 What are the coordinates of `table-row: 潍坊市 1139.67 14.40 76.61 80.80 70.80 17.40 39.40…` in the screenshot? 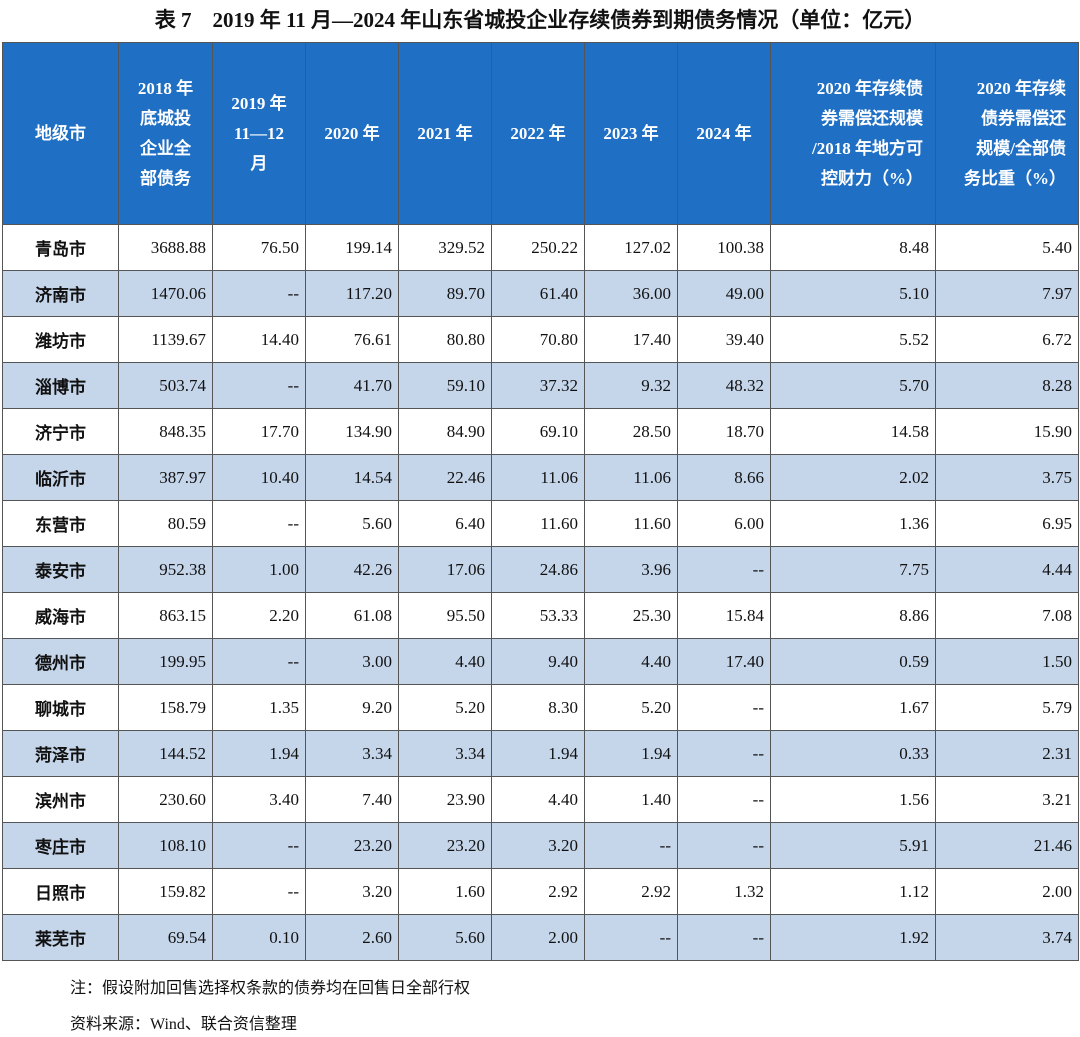 It's located at (540, 339).